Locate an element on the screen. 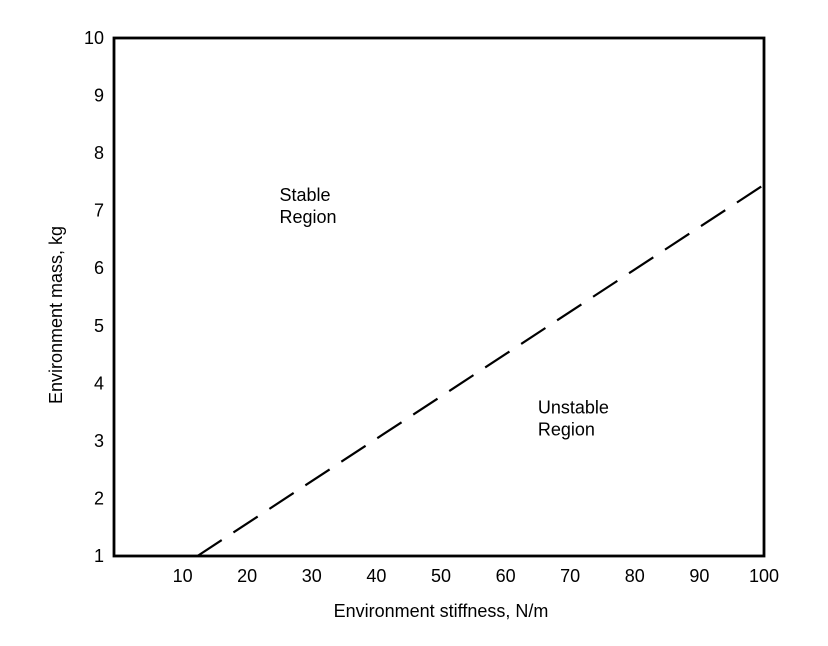 Image resolution: width=828 pixels, height=646 pixels. y-axis-title: Environment mass, kg is located at coordinates (56, 315).